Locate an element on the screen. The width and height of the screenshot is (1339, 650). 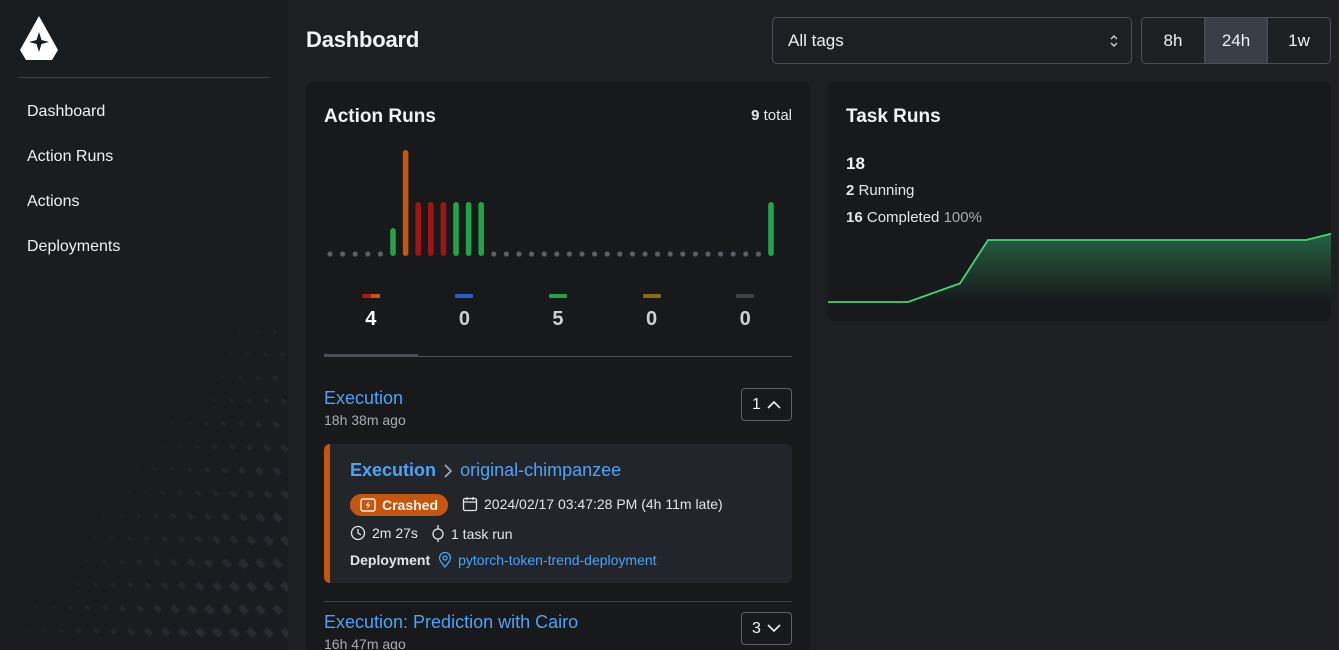
task-runs-running: 2 Running is located at coordinates (880, 190).